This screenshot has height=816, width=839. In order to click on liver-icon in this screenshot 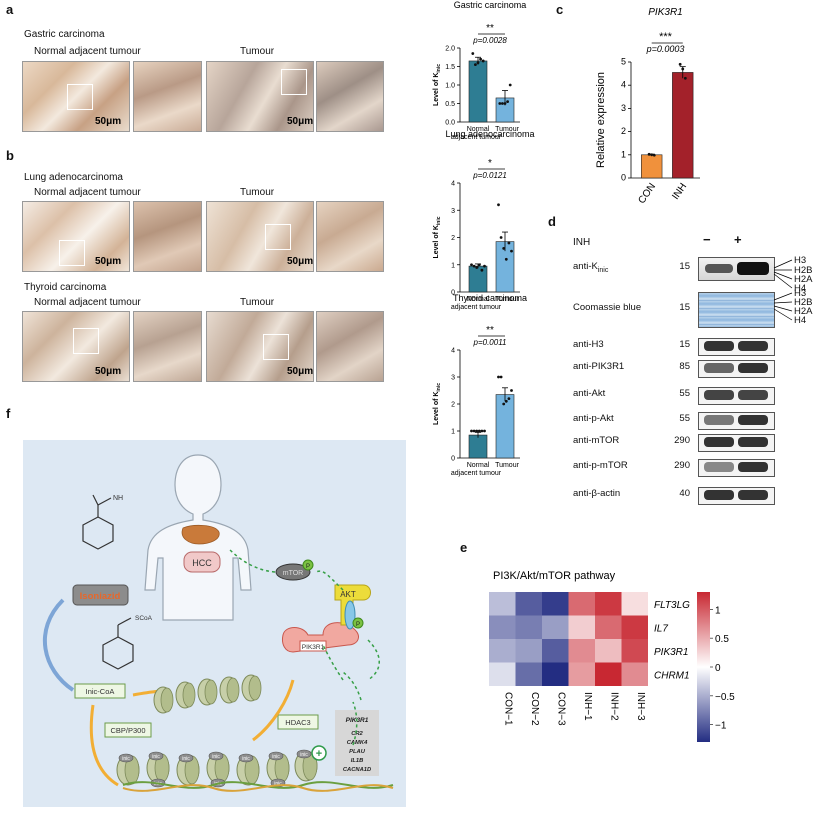, I will do `click(200, 534)`.